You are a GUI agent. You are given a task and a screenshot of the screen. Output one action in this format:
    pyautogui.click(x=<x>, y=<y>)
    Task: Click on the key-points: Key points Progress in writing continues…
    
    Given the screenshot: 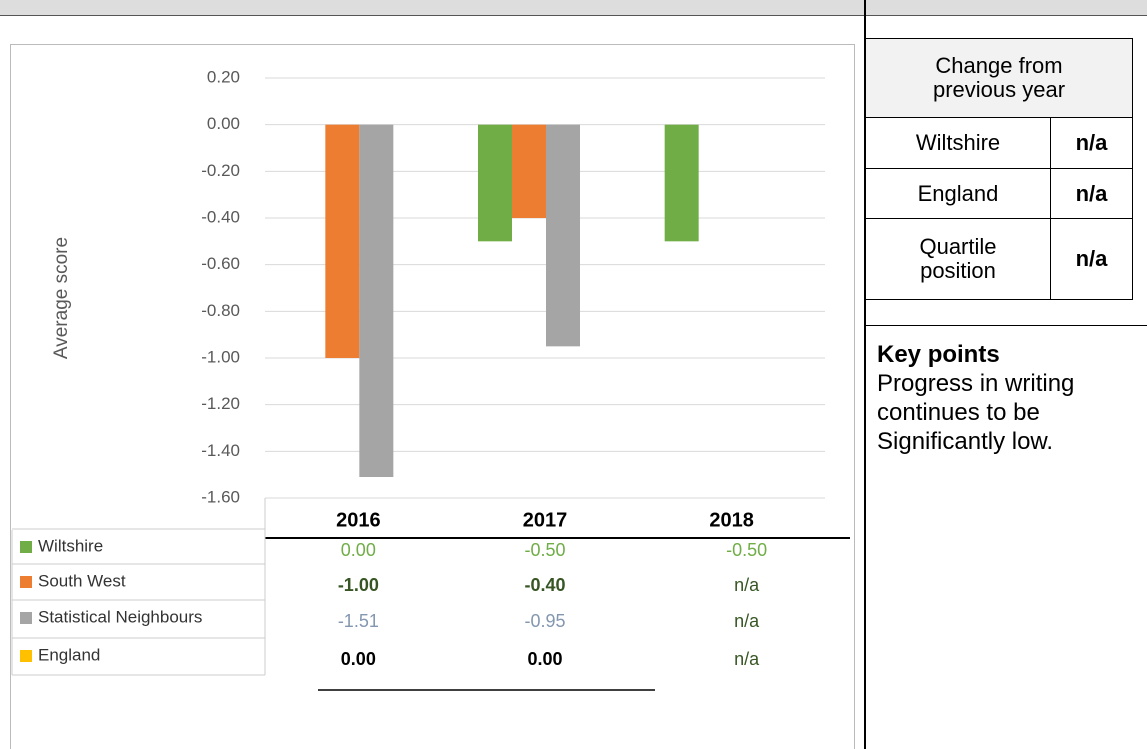 What is the action you would take?
    pyautogui.click(x=1008, y=398)
    